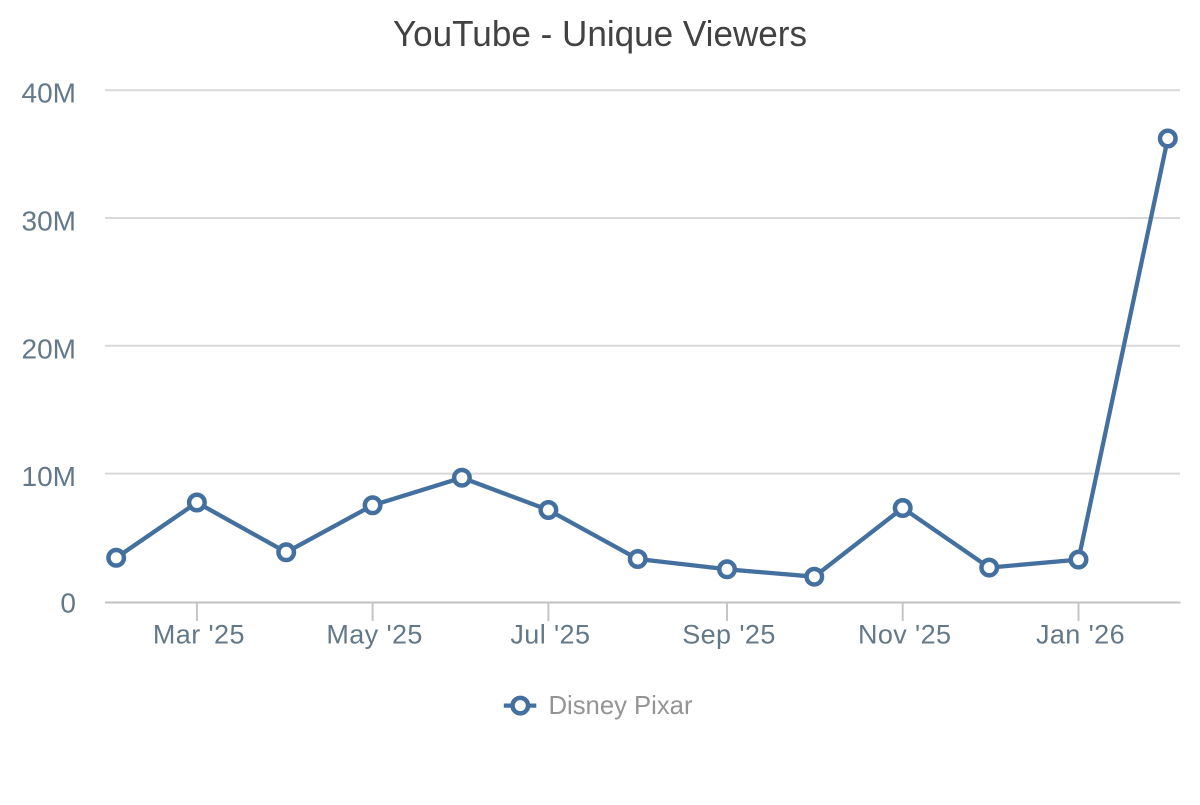 This screenshot has height=805, width=1200. Describe the element at coordinates (68, 602) in the screenshot. I see `svg-text: 0` at that location.